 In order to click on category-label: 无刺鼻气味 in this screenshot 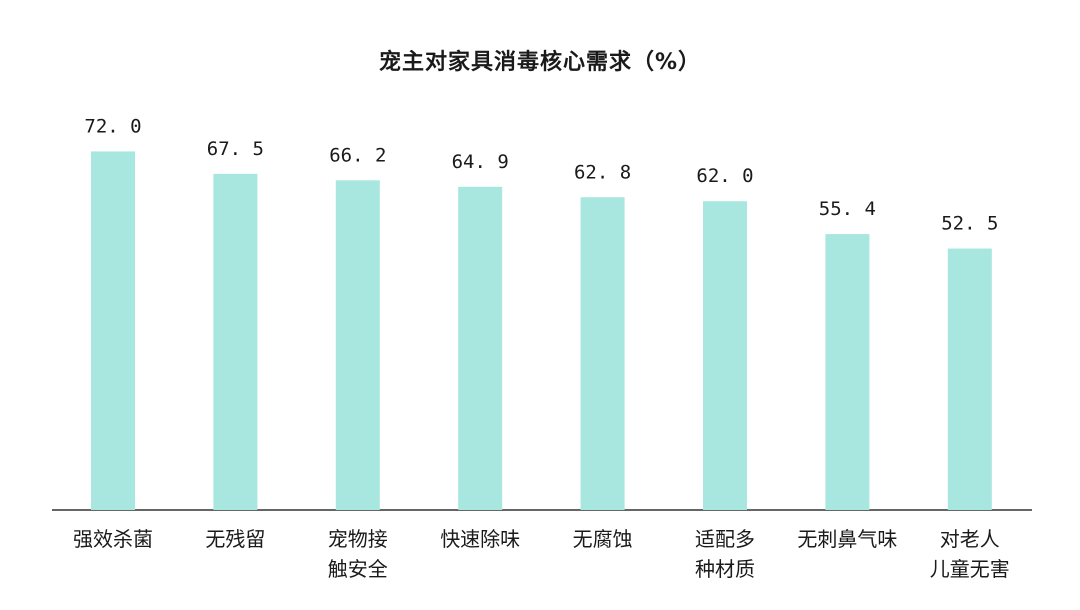, I will do `click(847, 539)`.